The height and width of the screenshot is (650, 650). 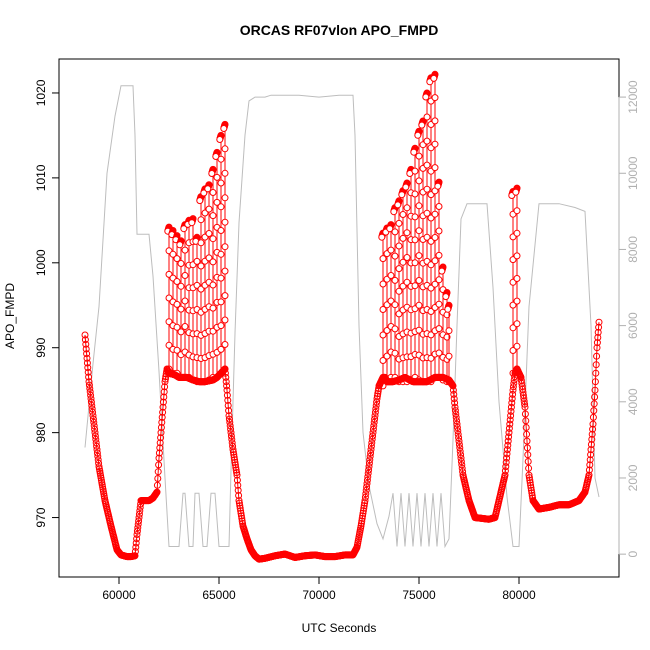 What do you see at coordinates (633, 553) in the screenshot?
I see `y2-tick-label: 0` at bounding box center [633, 553].